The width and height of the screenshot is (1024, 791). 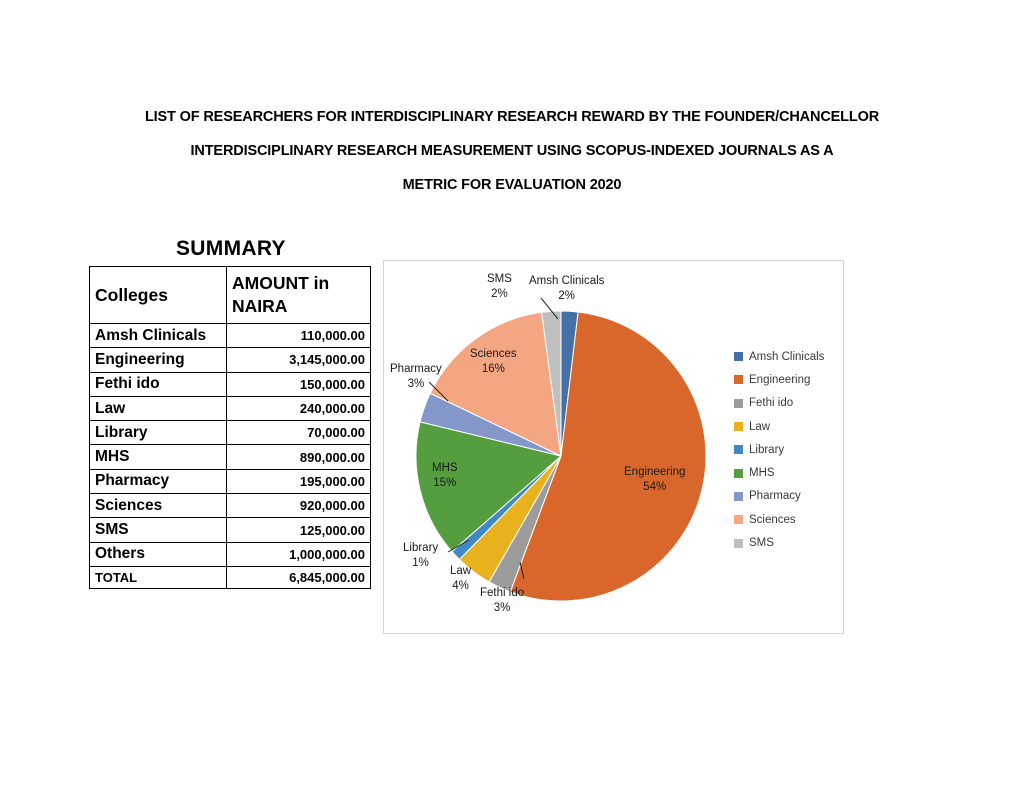 I want to click on pie-label-library: Library 1%, so click(x=421, y=555).